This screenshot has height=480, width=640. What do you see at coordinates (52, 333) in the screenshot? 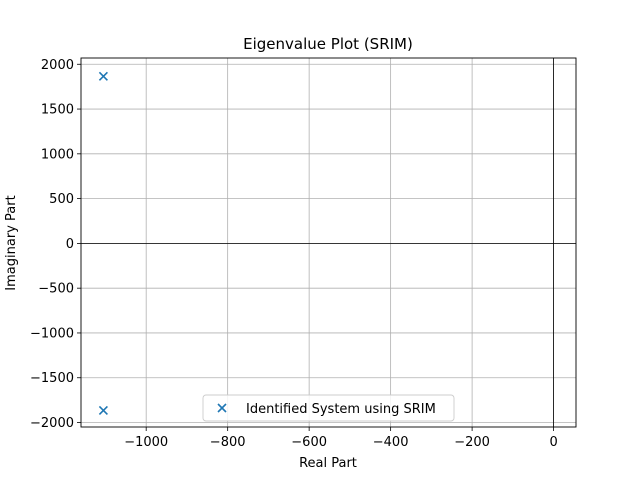
I see `y-tick-label: −1000` at bounding box center [52, 333].